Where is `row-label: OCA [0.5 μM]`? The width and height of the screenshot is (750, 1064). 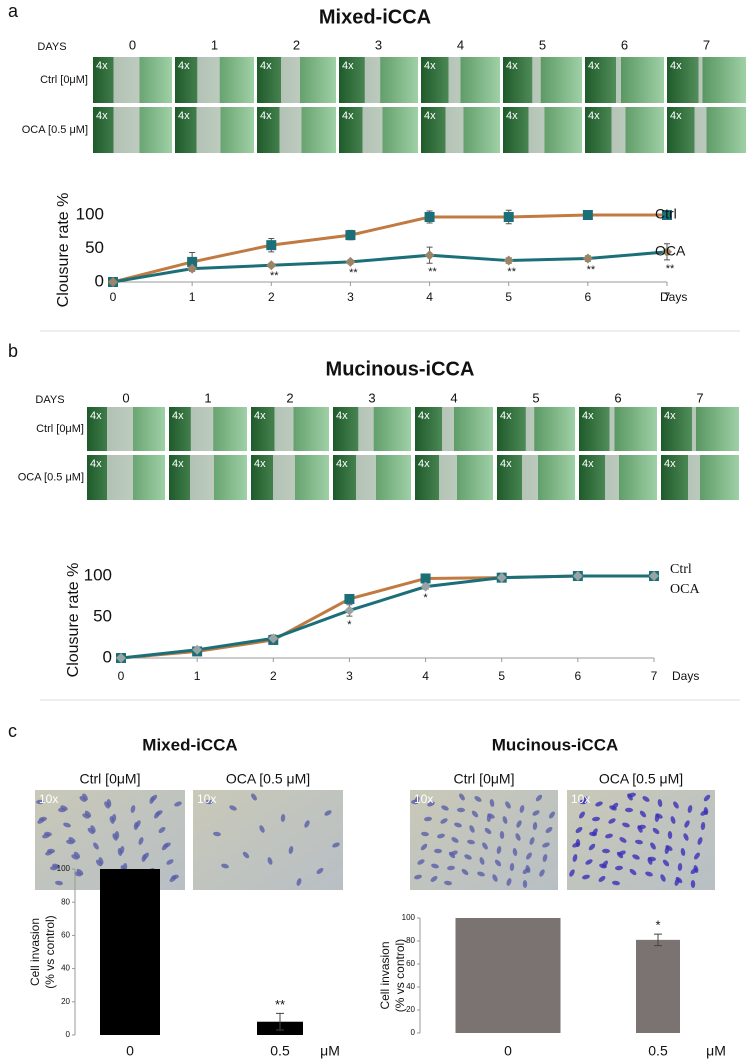 row-label: OCA [0.5 μM] is located at coordinates (55, 130).